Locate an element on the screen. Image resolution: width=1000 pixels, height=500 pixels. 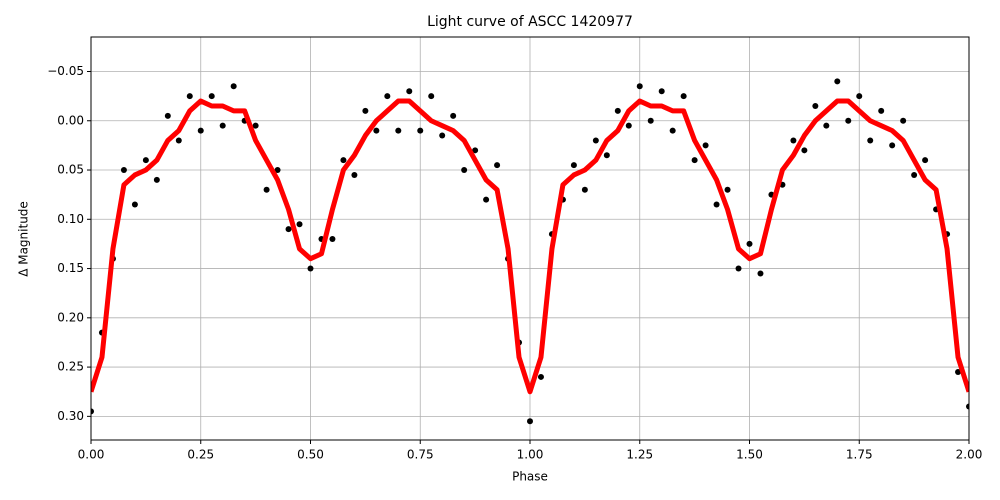
x-tick-label: 0.00 is located at coordinates (91, 455).